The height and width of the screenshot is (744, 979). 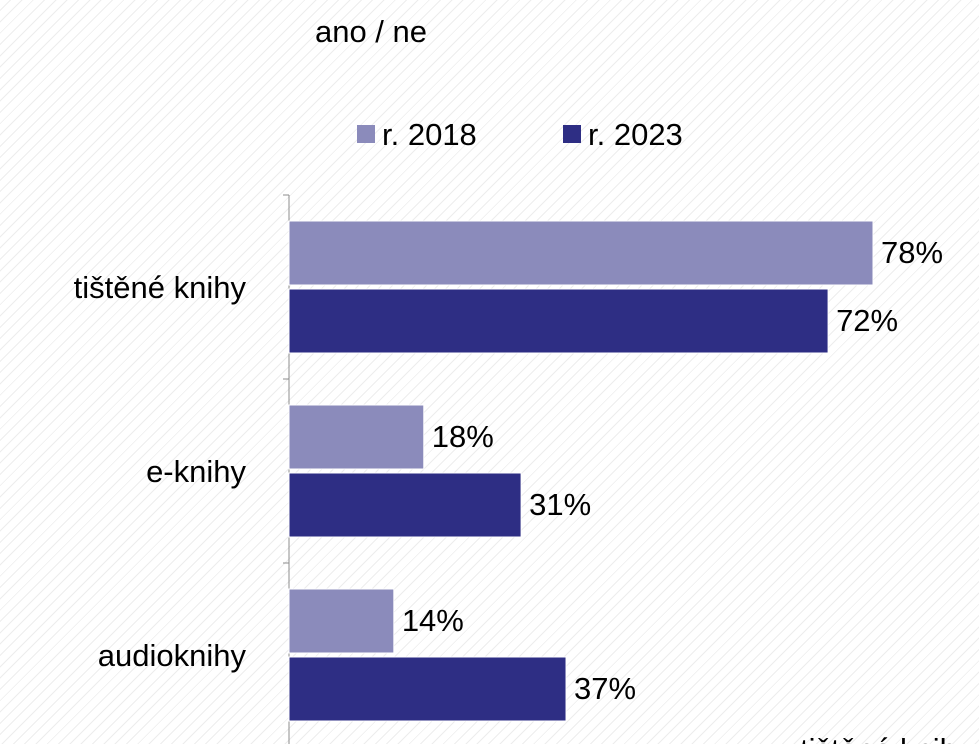 What do you see at coordinates (286, 469) in the screenshot?
I see `y-axis` at bounding box center [286, 469].